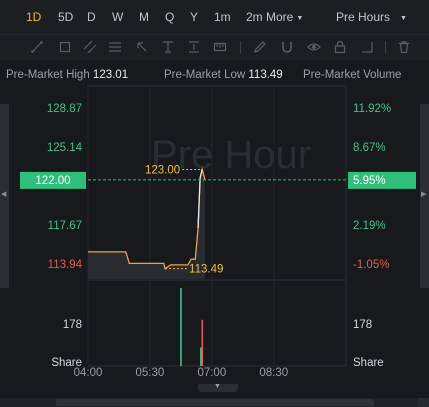 The height and width of the screenshot is (407, 429). I want to click on range-tab-q: Q, so click(170, 17).